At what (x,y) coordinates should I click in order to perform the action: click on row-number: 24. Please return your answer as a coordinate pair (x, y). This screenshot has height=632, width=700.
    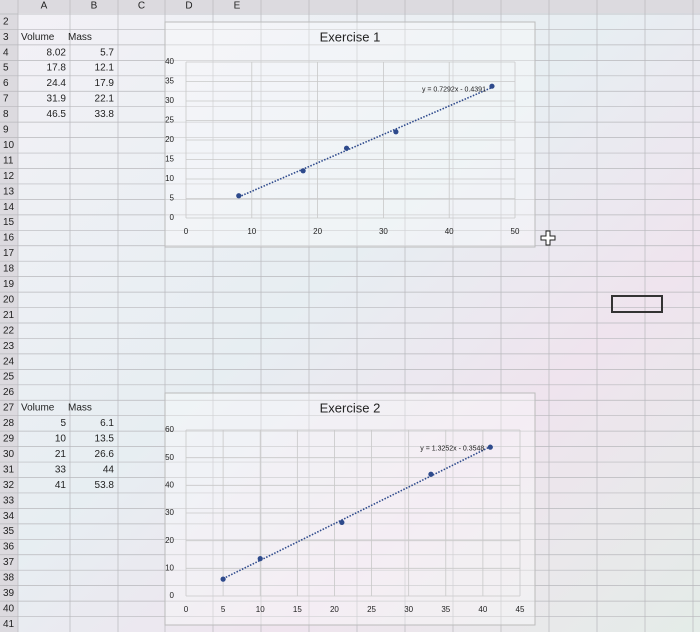
    Looking at the image, I should click on (9, 361).